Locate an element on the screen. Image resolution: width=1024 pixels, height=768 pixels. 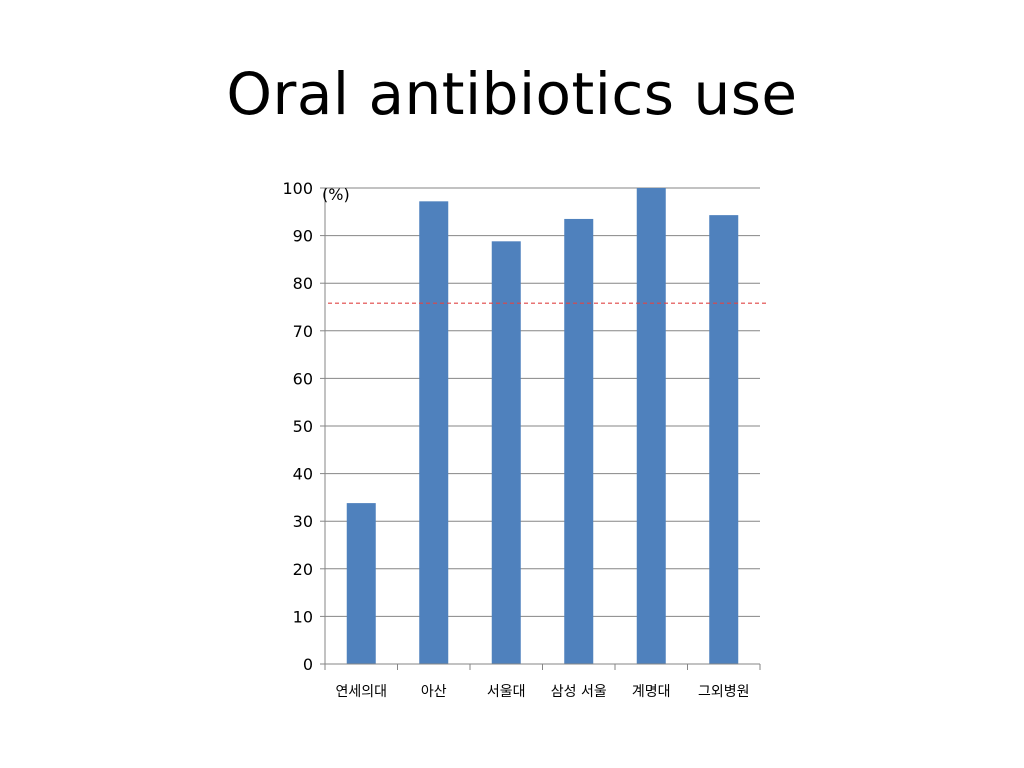
x-category-label: 연세의대 is located at coordinates (361, 692).